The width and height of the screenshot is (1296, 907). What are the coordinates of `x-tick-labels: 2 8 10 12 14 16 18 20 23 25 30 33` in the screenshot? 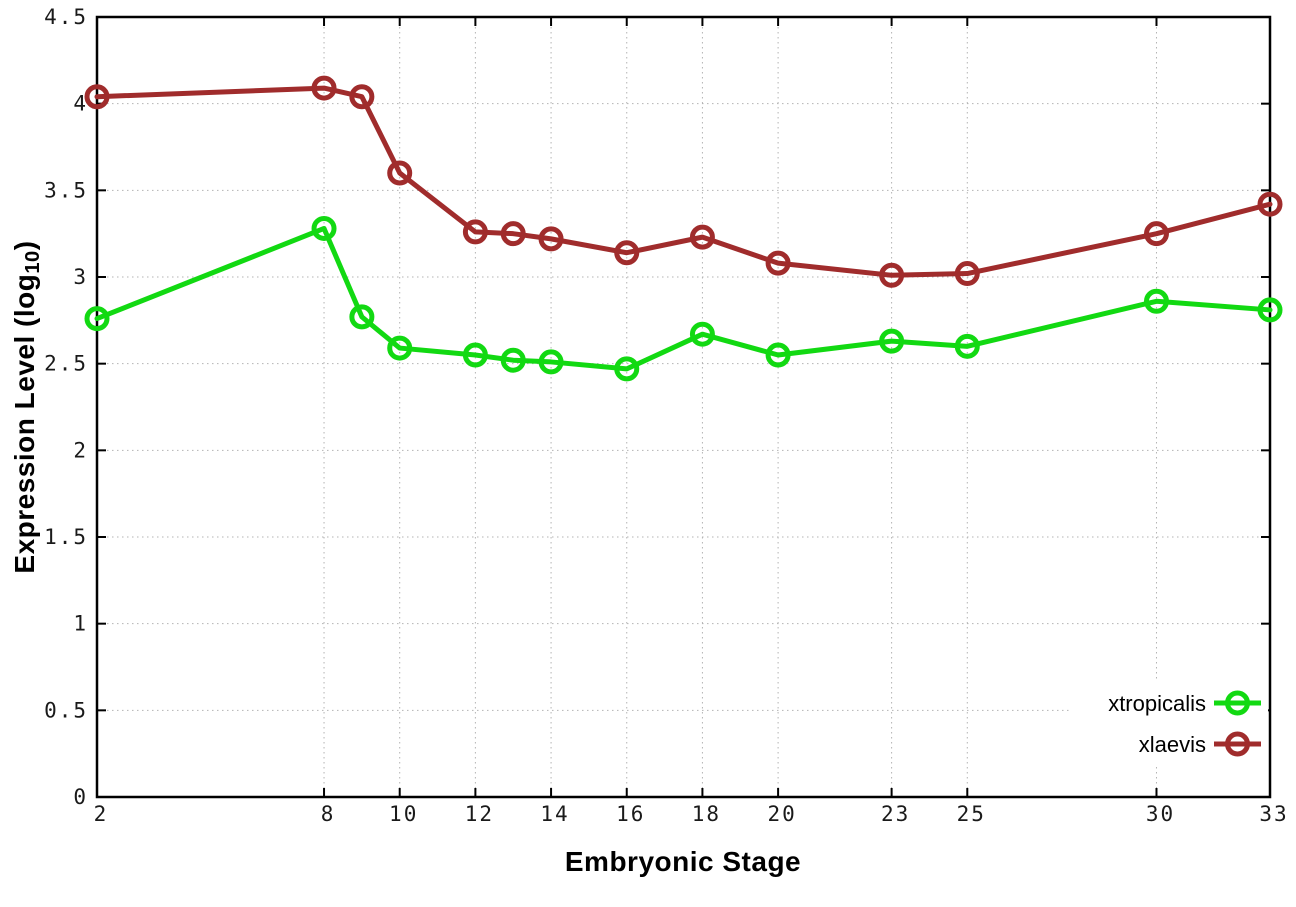 It's located at (691, 814).